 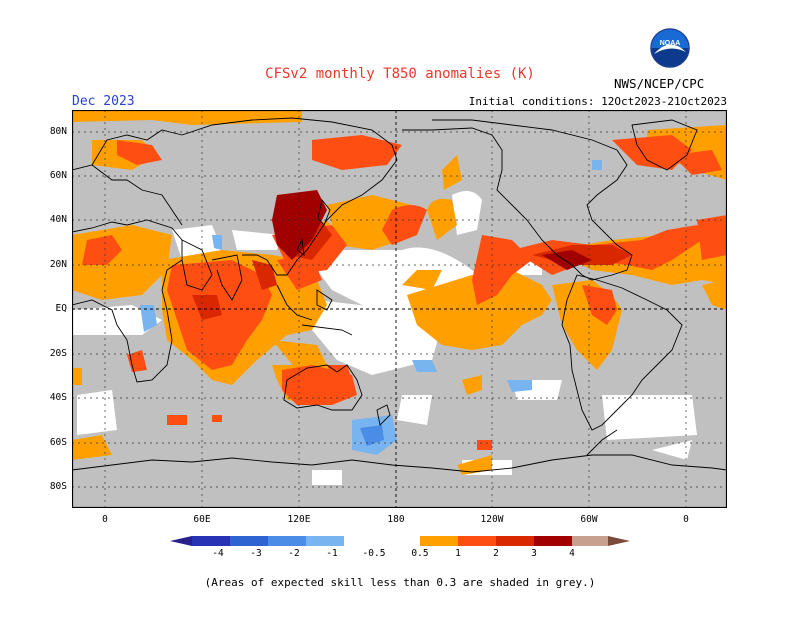 What do you see at coordinates (58, 175) in the screenshot?
I see `lat-label-60n: 60N` at bounding box center [58, 175].